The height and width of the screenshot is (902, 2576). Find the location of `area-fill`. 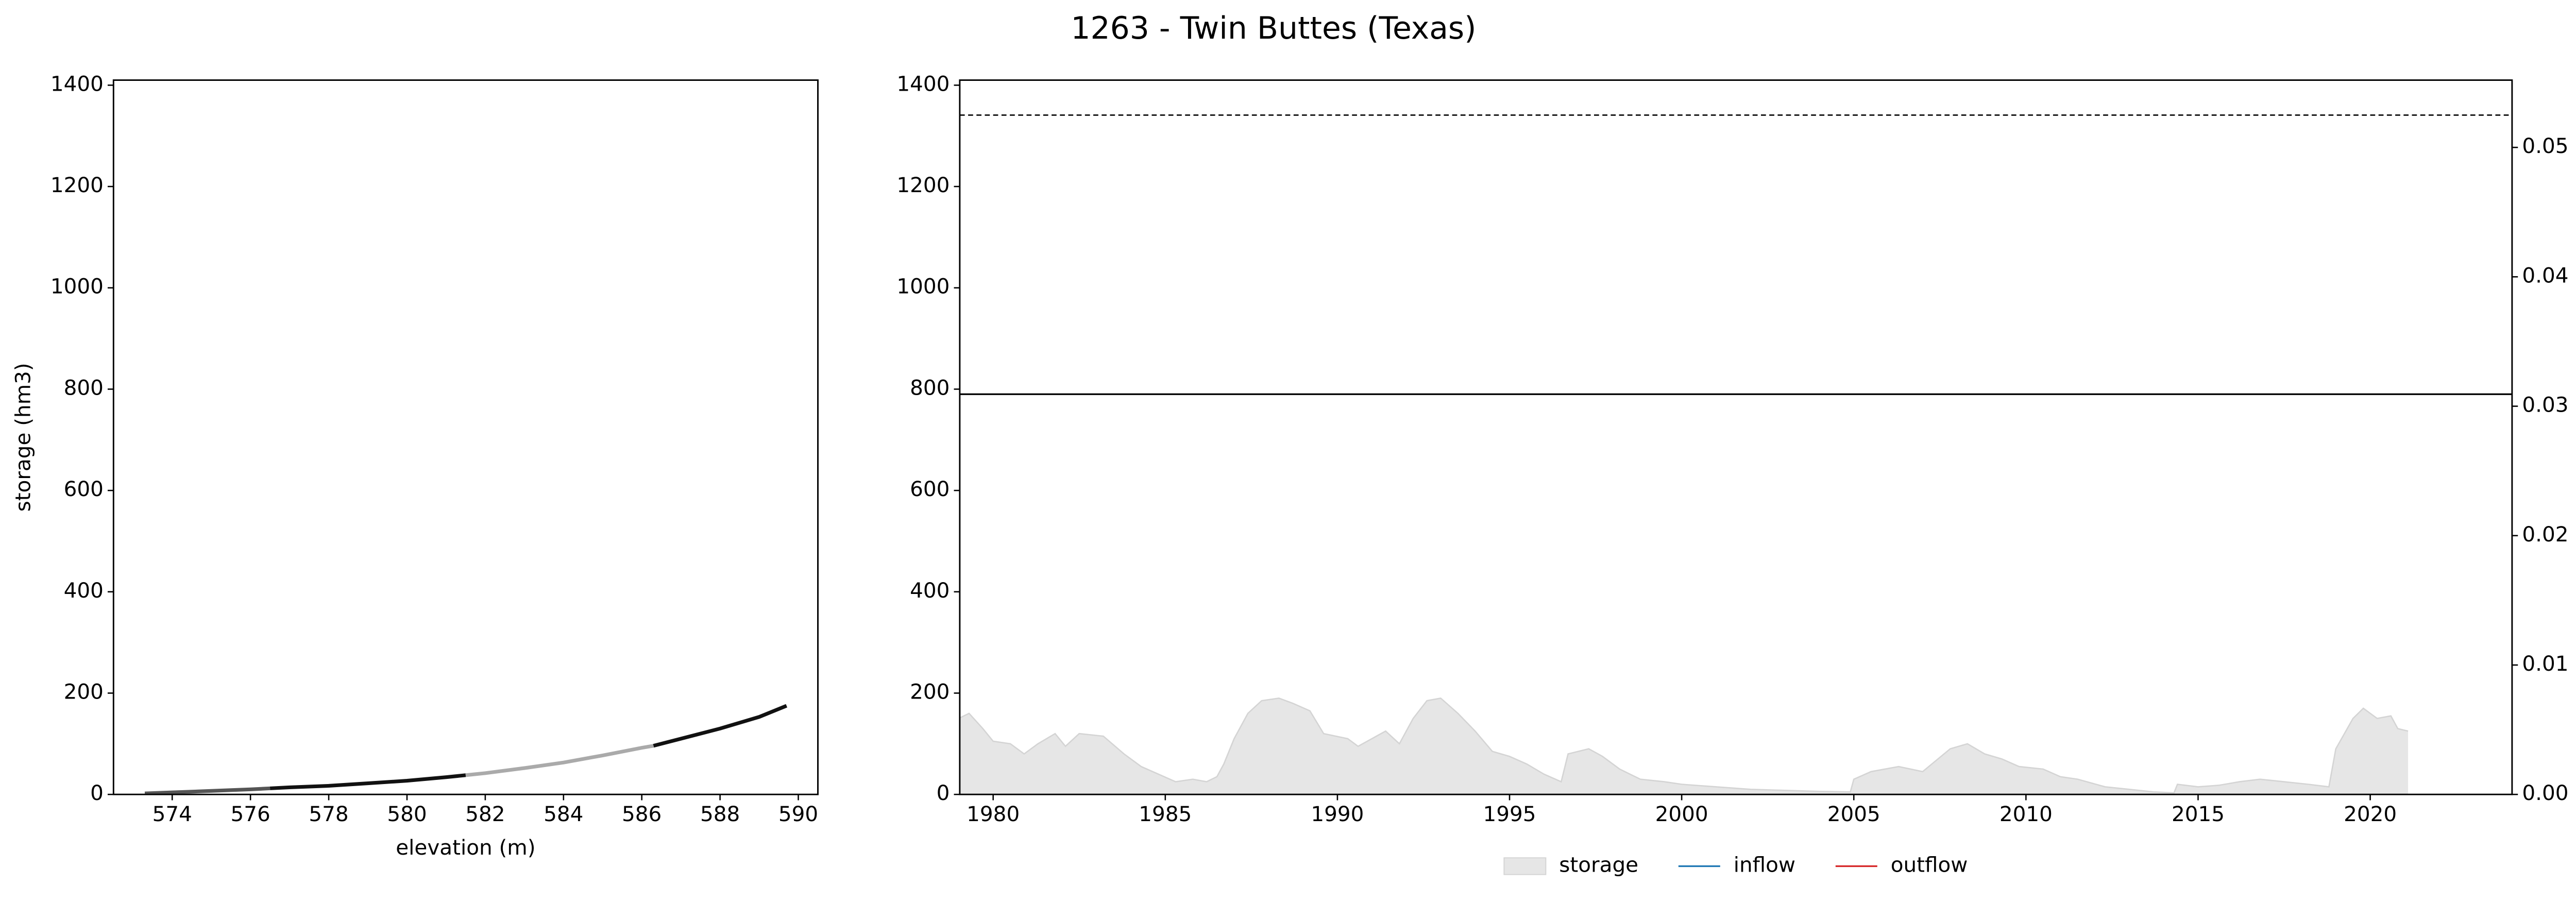

area-fill is located at coordinates (1684, 746).